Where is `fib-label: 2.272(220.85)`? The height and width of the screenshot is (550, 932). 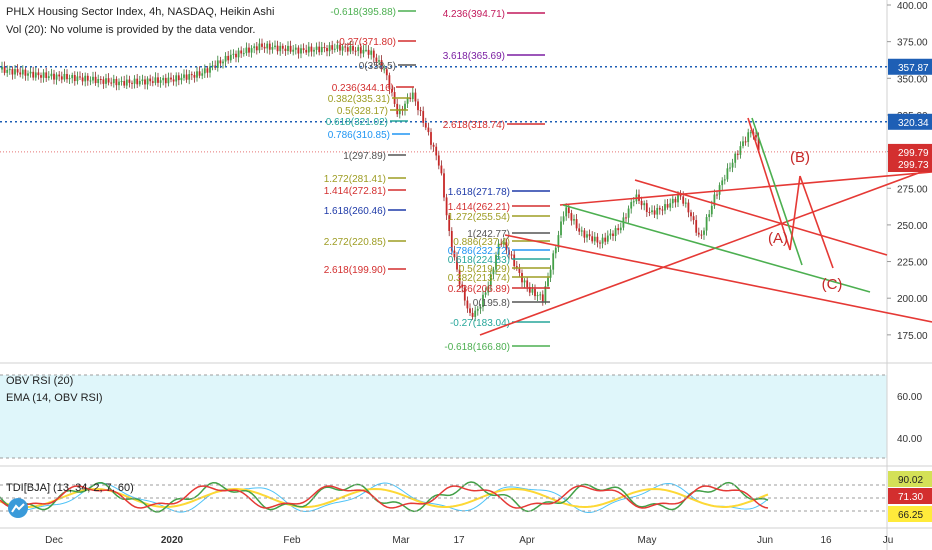 fib-label: 2.272(220.85) is located at coordinates (355, 242).